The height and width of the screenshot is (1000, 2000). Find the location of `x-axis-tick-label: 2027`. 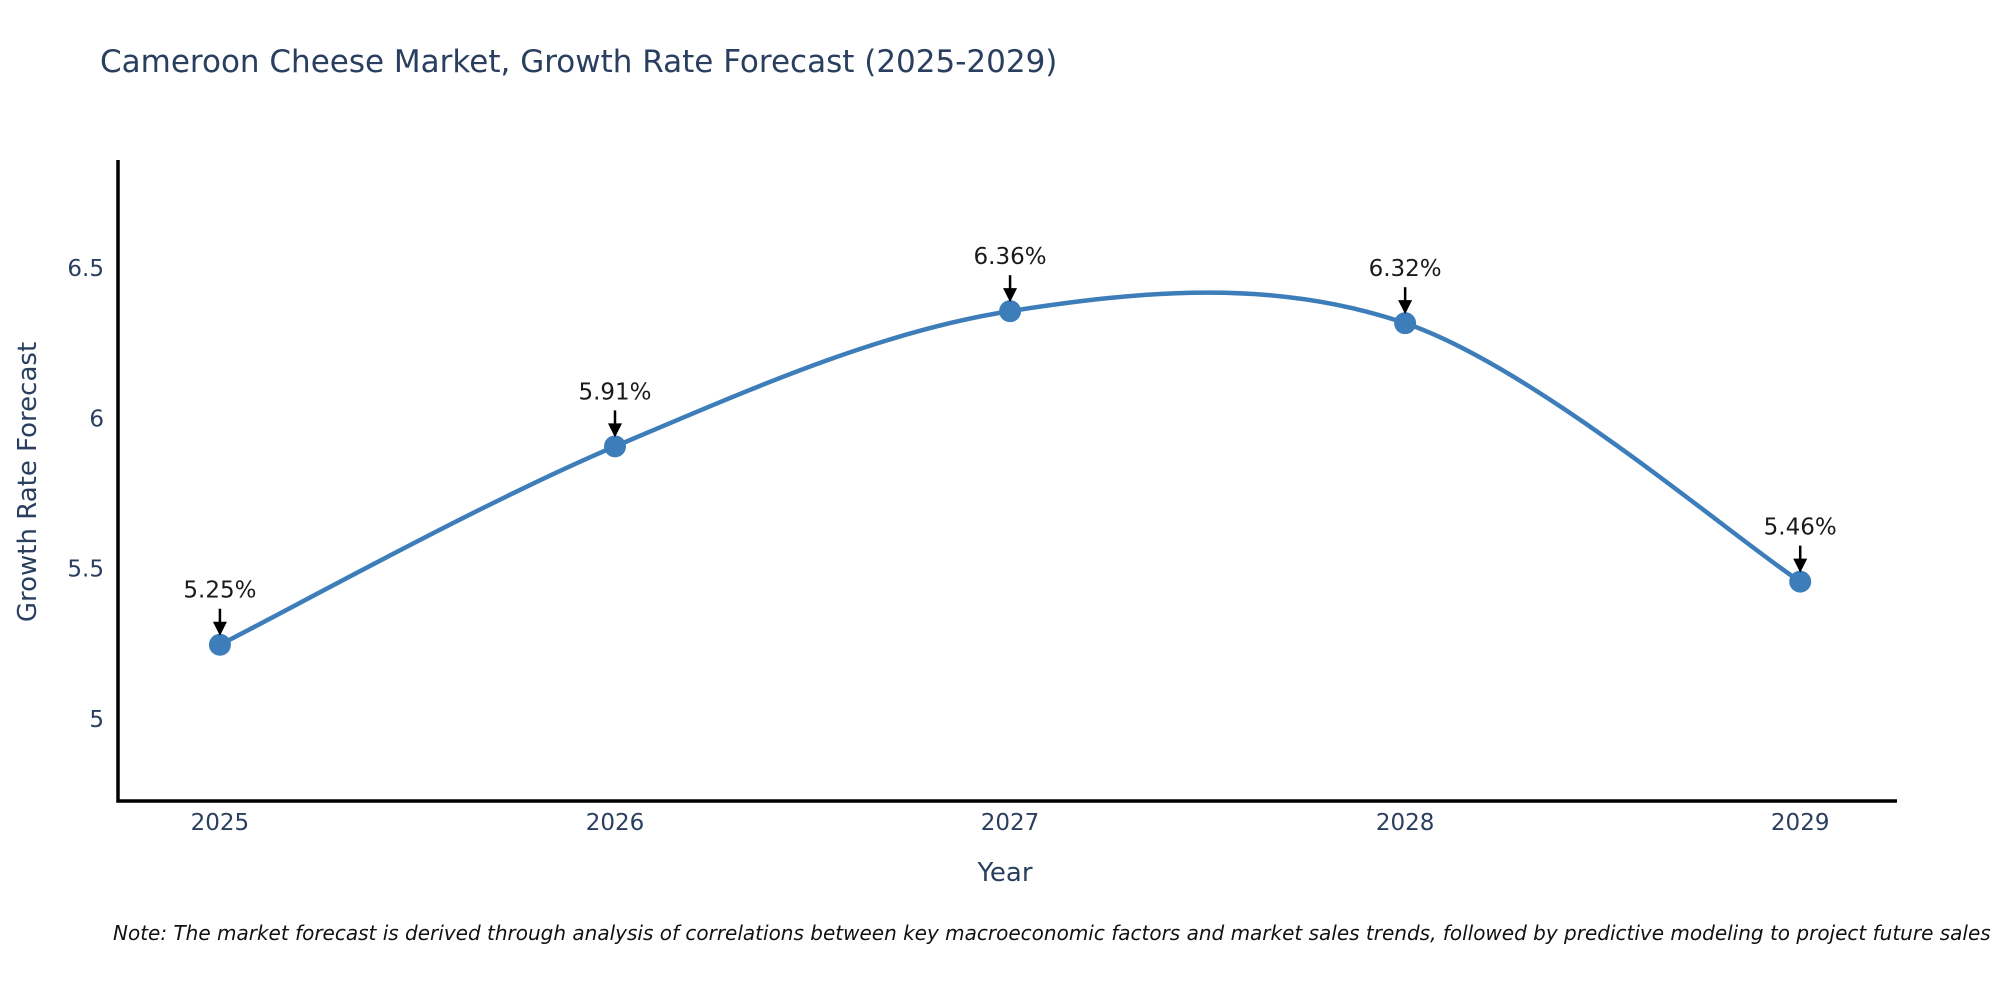

x-axis-tick-label: 2027 is located at coordinates (1010, 823).